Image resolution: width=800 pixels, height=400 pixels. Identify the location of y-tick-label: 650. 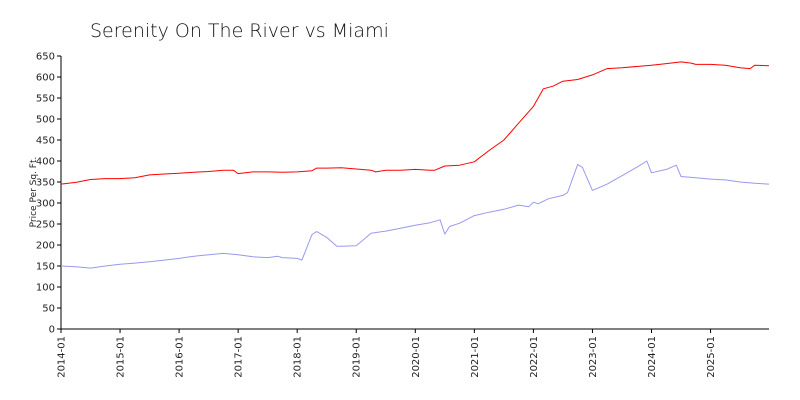
(45, 57).